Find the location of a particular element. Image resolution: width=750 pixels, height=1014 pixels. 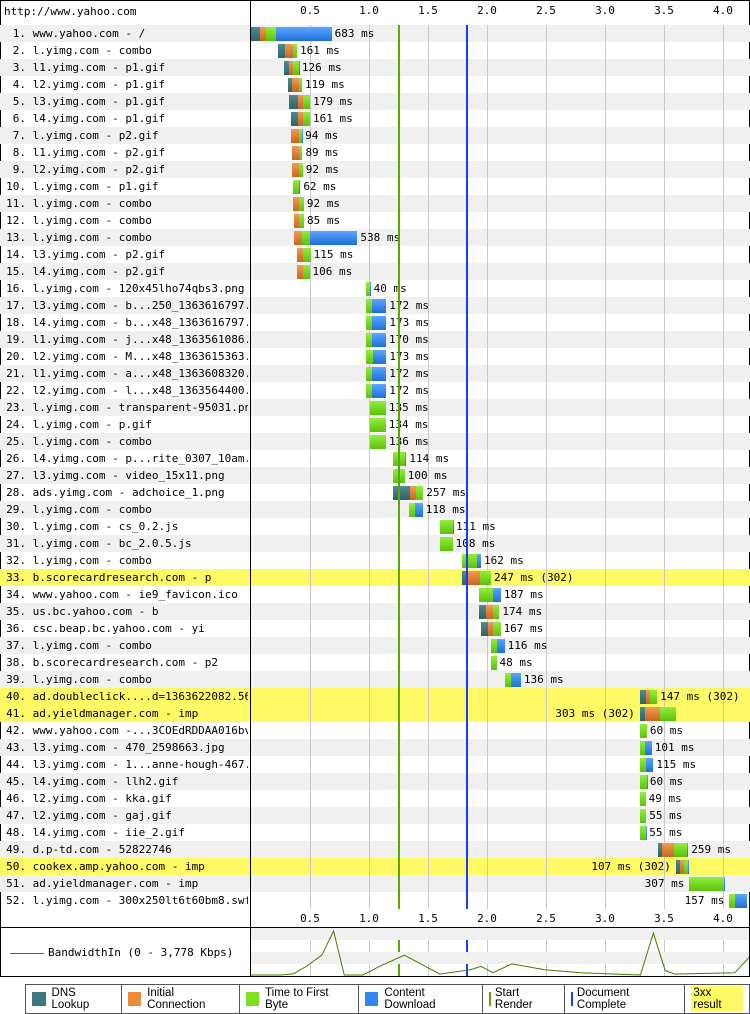

duration-label: 179 ms is located at coordinates (333, 101).